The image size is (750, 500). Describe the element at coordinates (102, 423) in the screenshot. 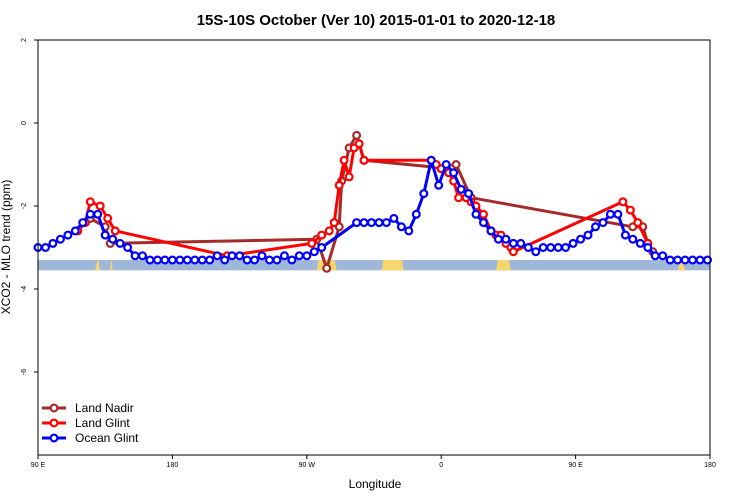

I see `legend-label: Land Glint` at that location.